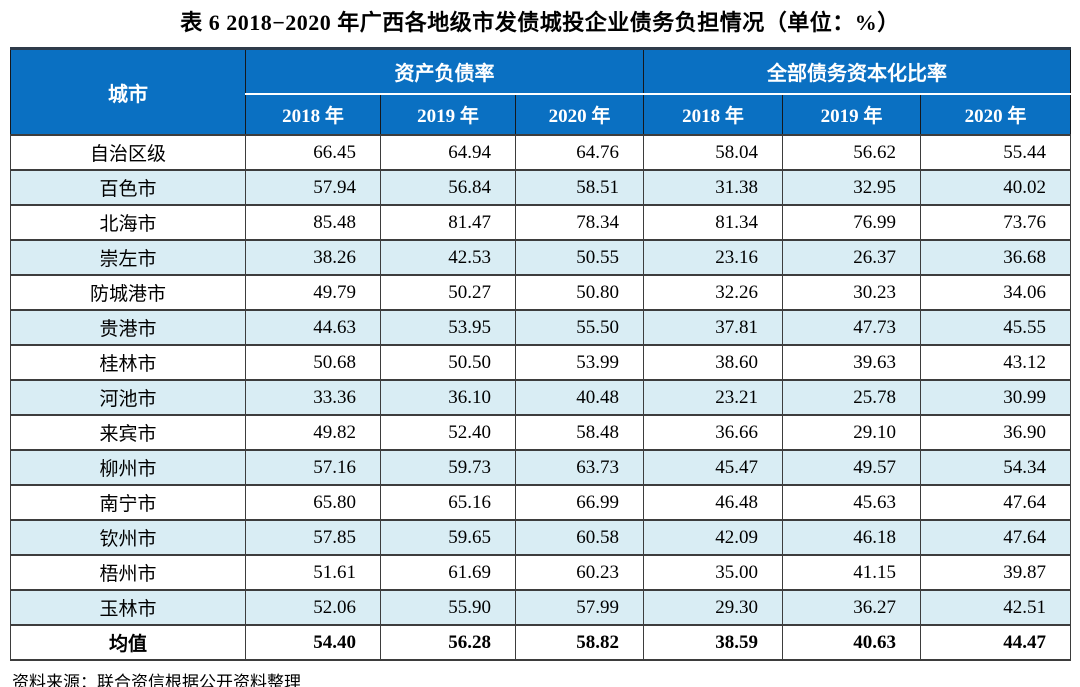 Image resolution: width=1080 pixels, height=687 pixels. What do you see at coordinates (852, 292) in the screenshot?
I see `value-cell: 30.23` at bounding box center [852, 292].